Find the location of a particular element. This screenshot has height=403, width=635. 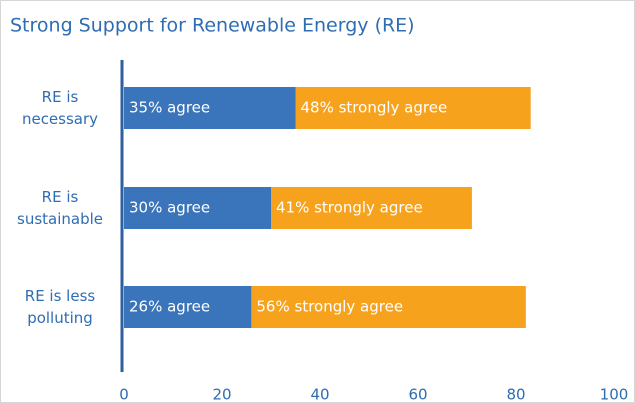

x-tick-label: 80 is located at coordinates (515, 394).